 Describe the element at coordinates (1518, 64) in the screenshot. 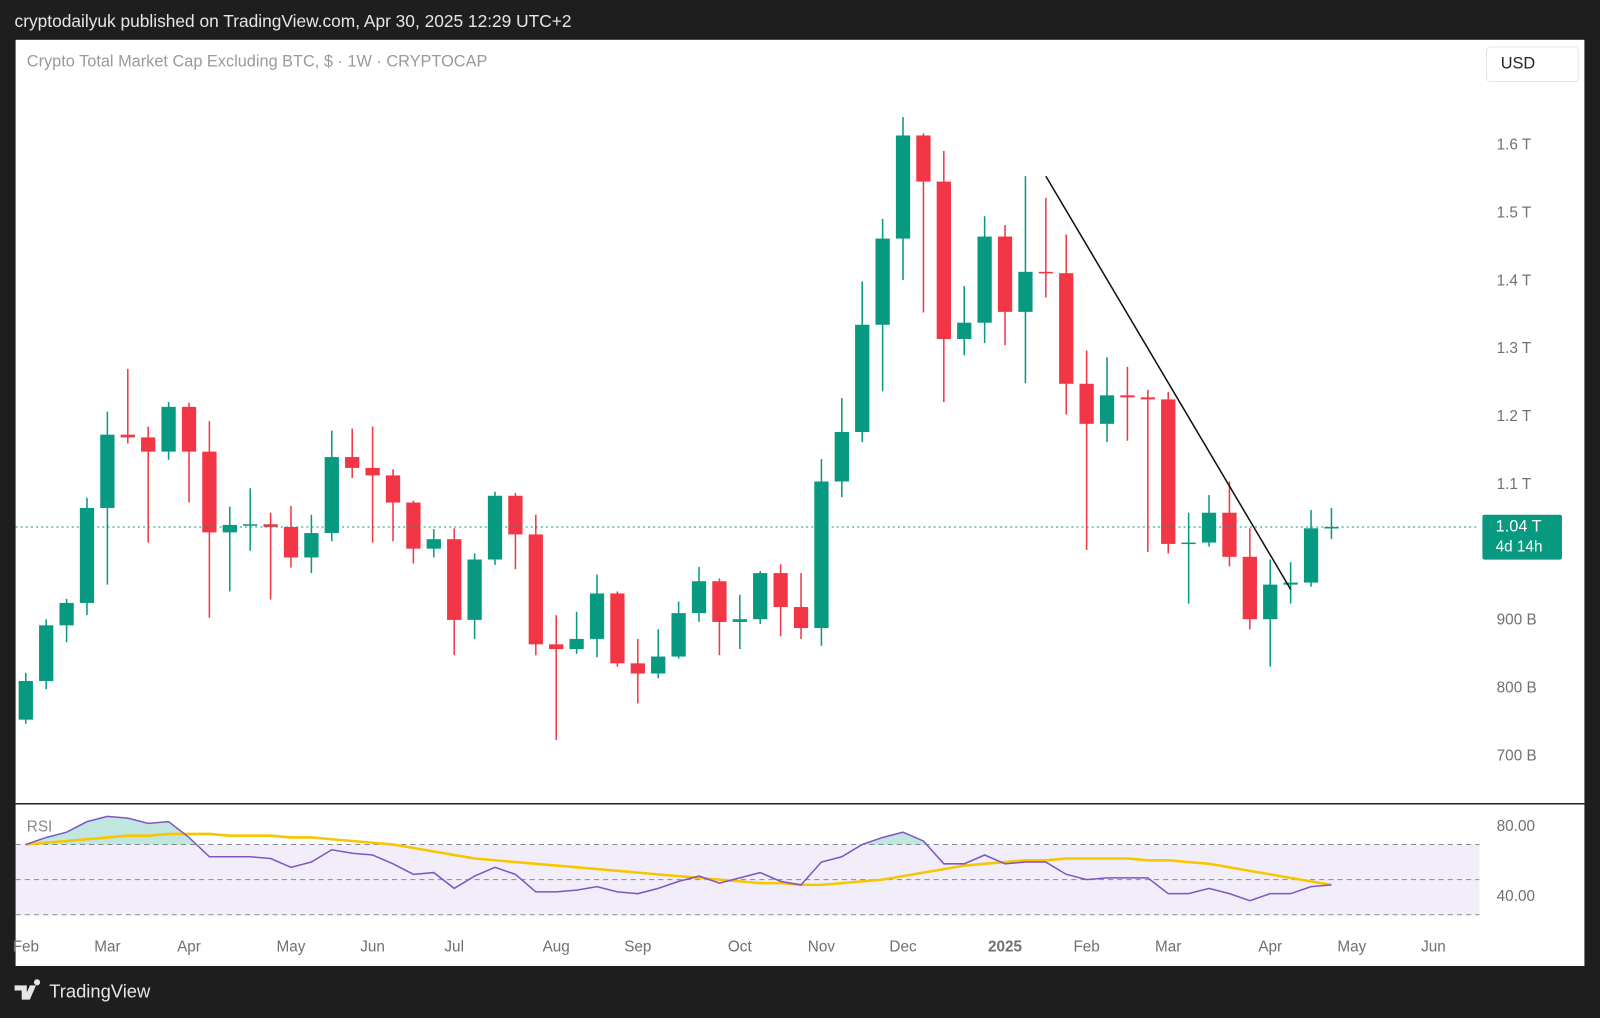

I see `currency-label: USD` at that location.